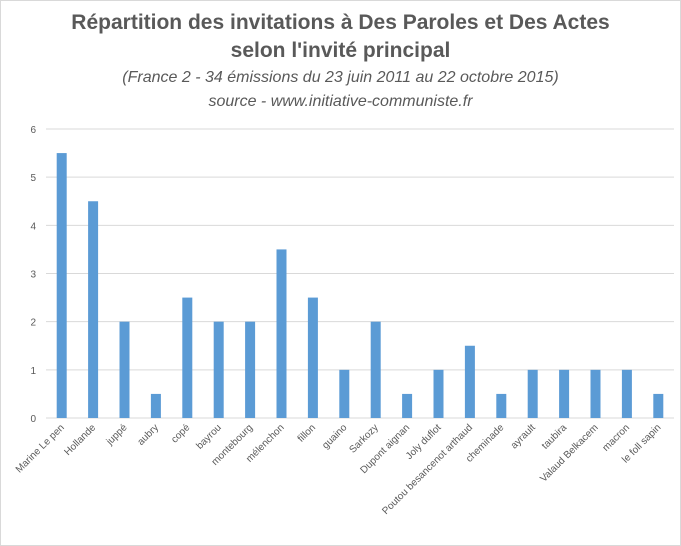  Describe the element at coordinates (340, 101) in the screenshot. I see `chart-source: source - www.initiative-communiste.fr` at that location.